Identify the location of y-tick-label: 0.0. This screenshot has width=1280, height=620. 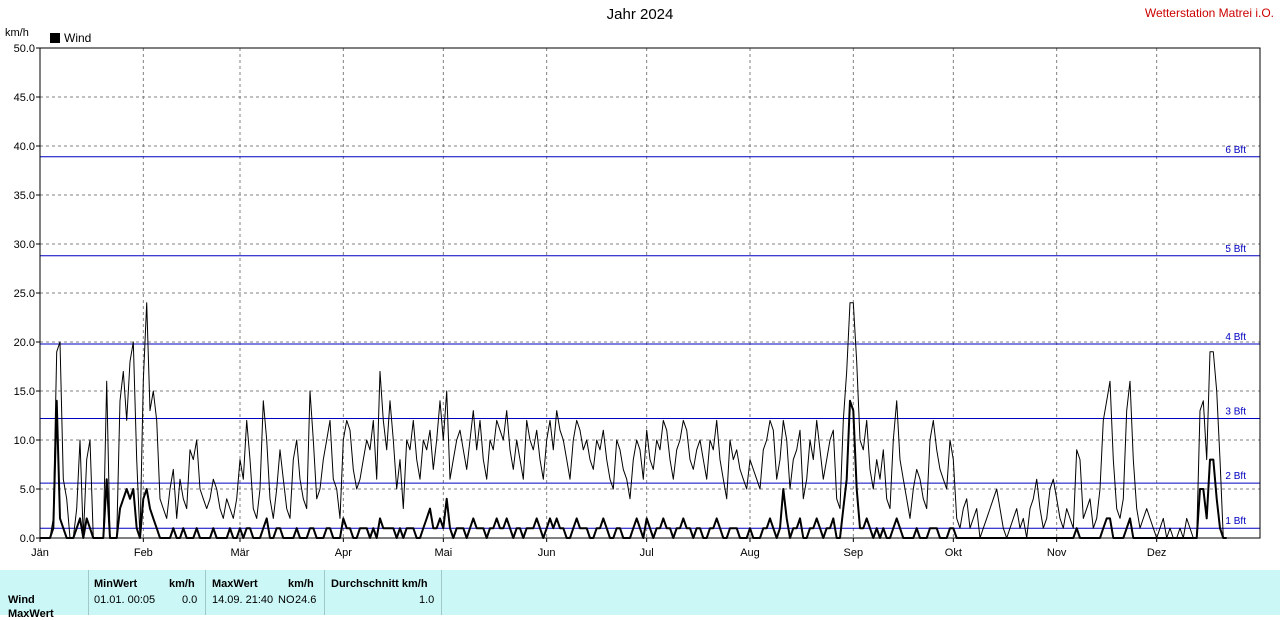
(27, 539).